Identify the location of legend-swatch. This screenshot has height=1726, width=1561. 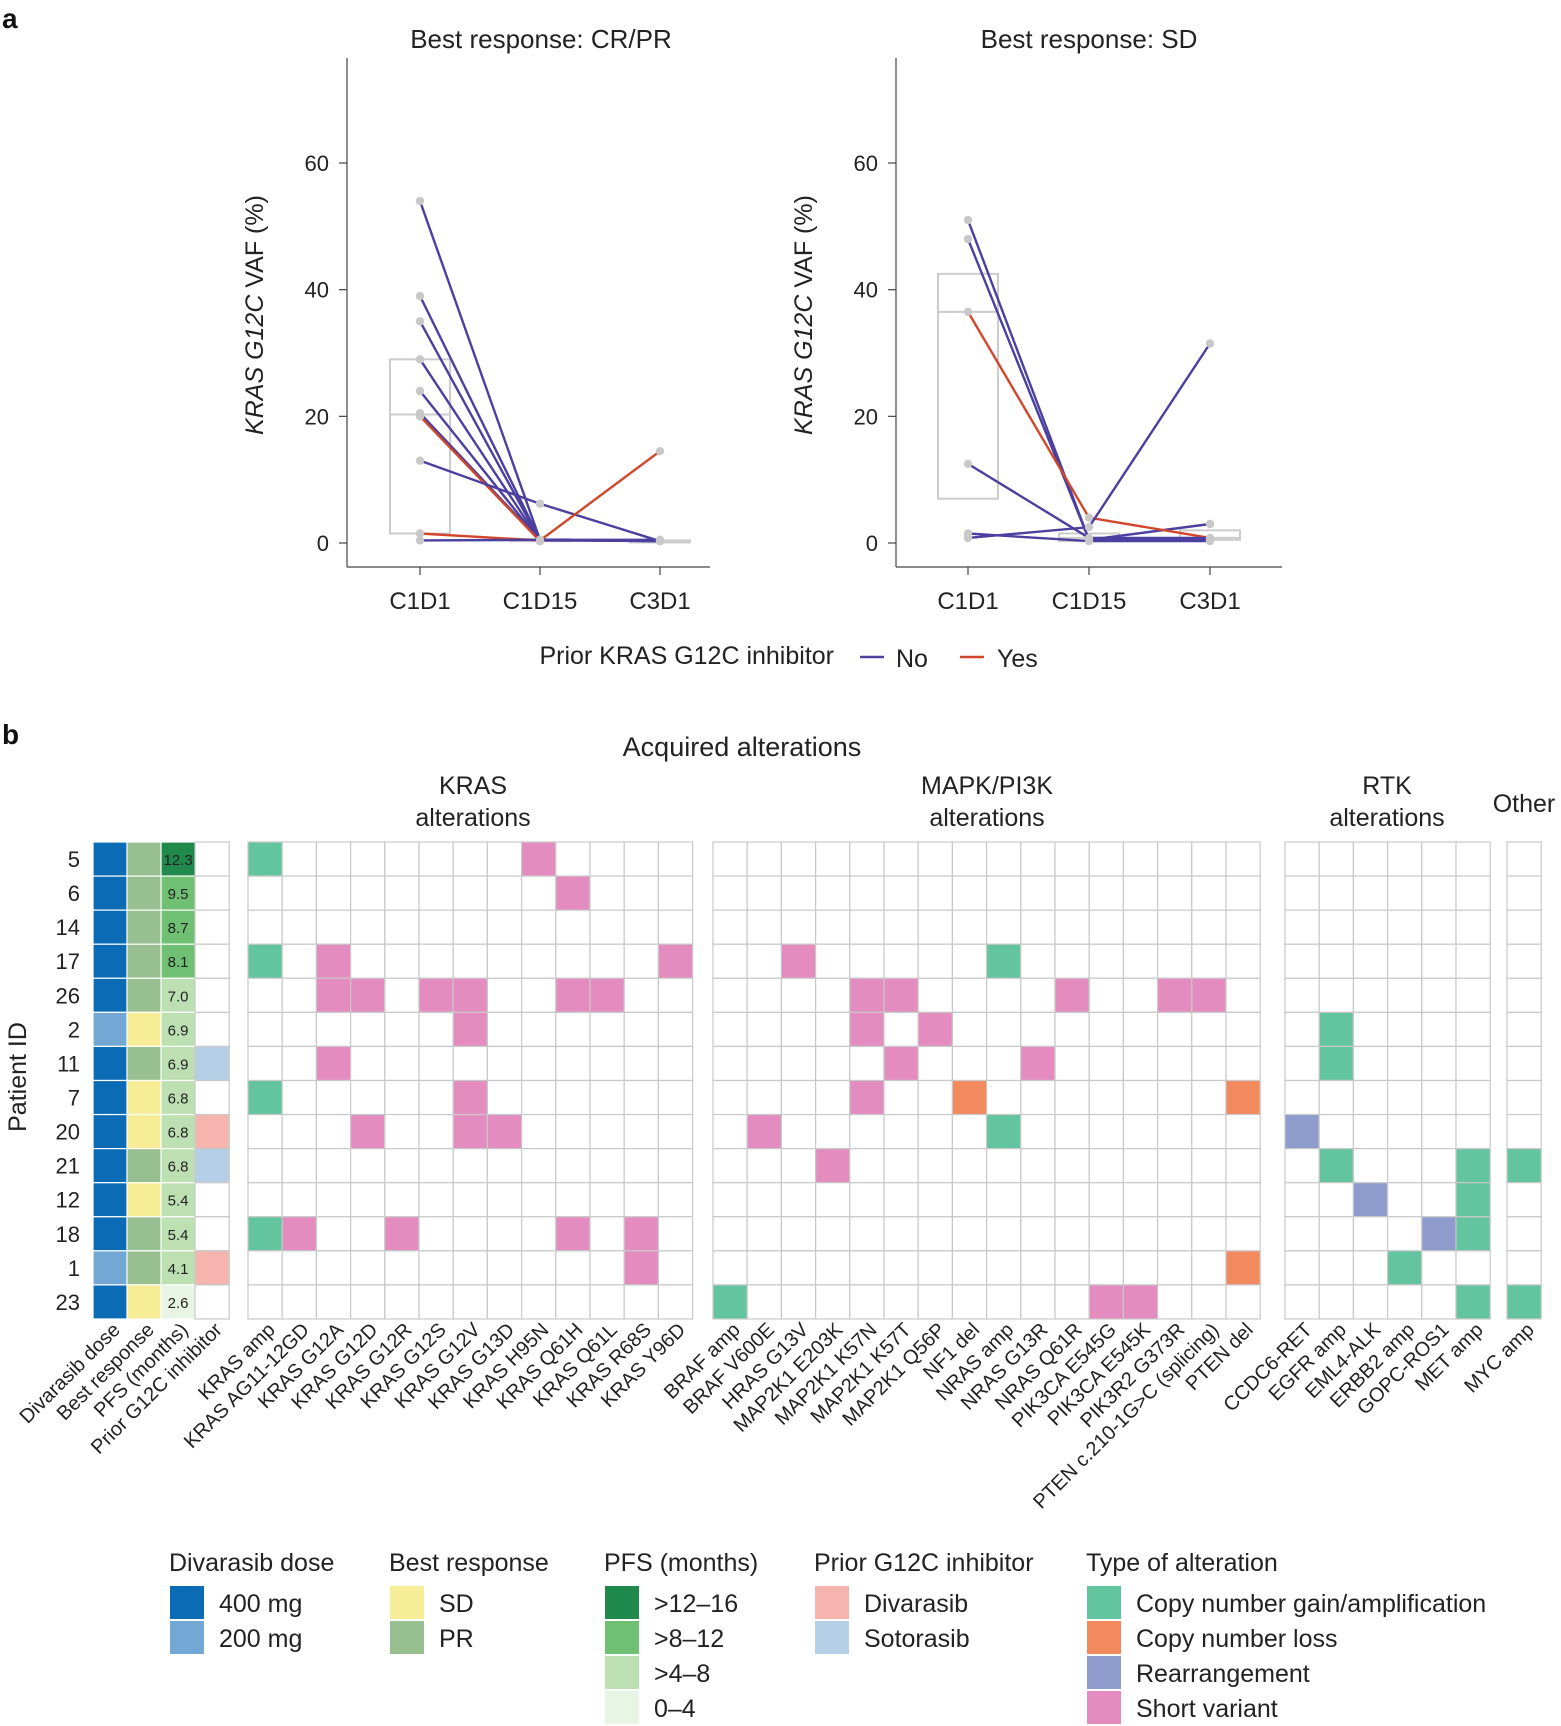
(1104, 1602).